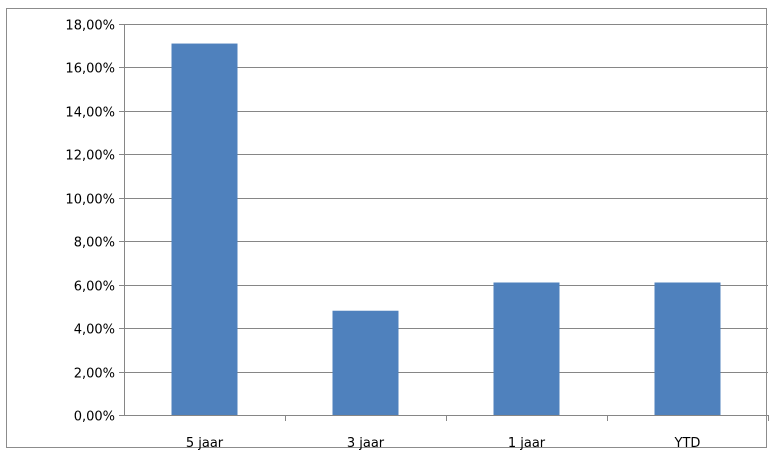 The height and width of the screenshot is (452, 771). What do you see at coordinates (90, 69) in the screenshot?
I see `y-tick-label: 16,00%` at bounding box center [90, 69].